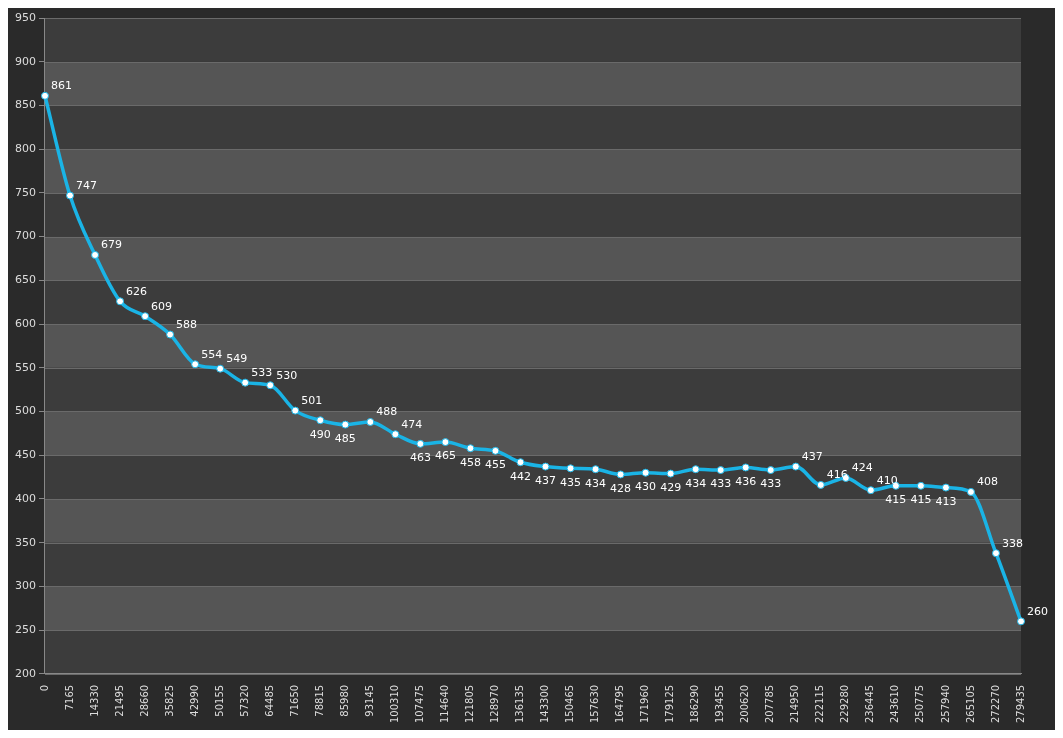 The width and height of the screenshot is (1063, 738). I want to click on y-tick-label: 300, so click(25, 586).